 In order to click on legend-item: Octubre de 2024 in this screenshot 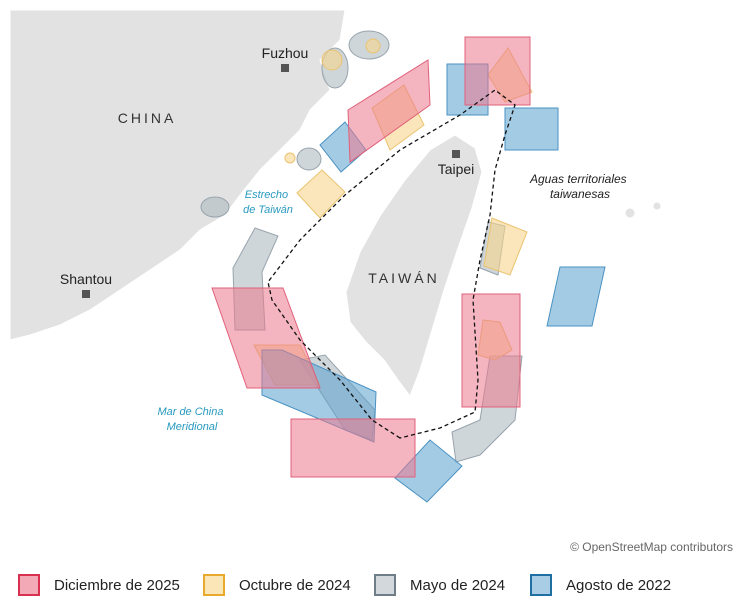, I will do `click(277, 585)`.